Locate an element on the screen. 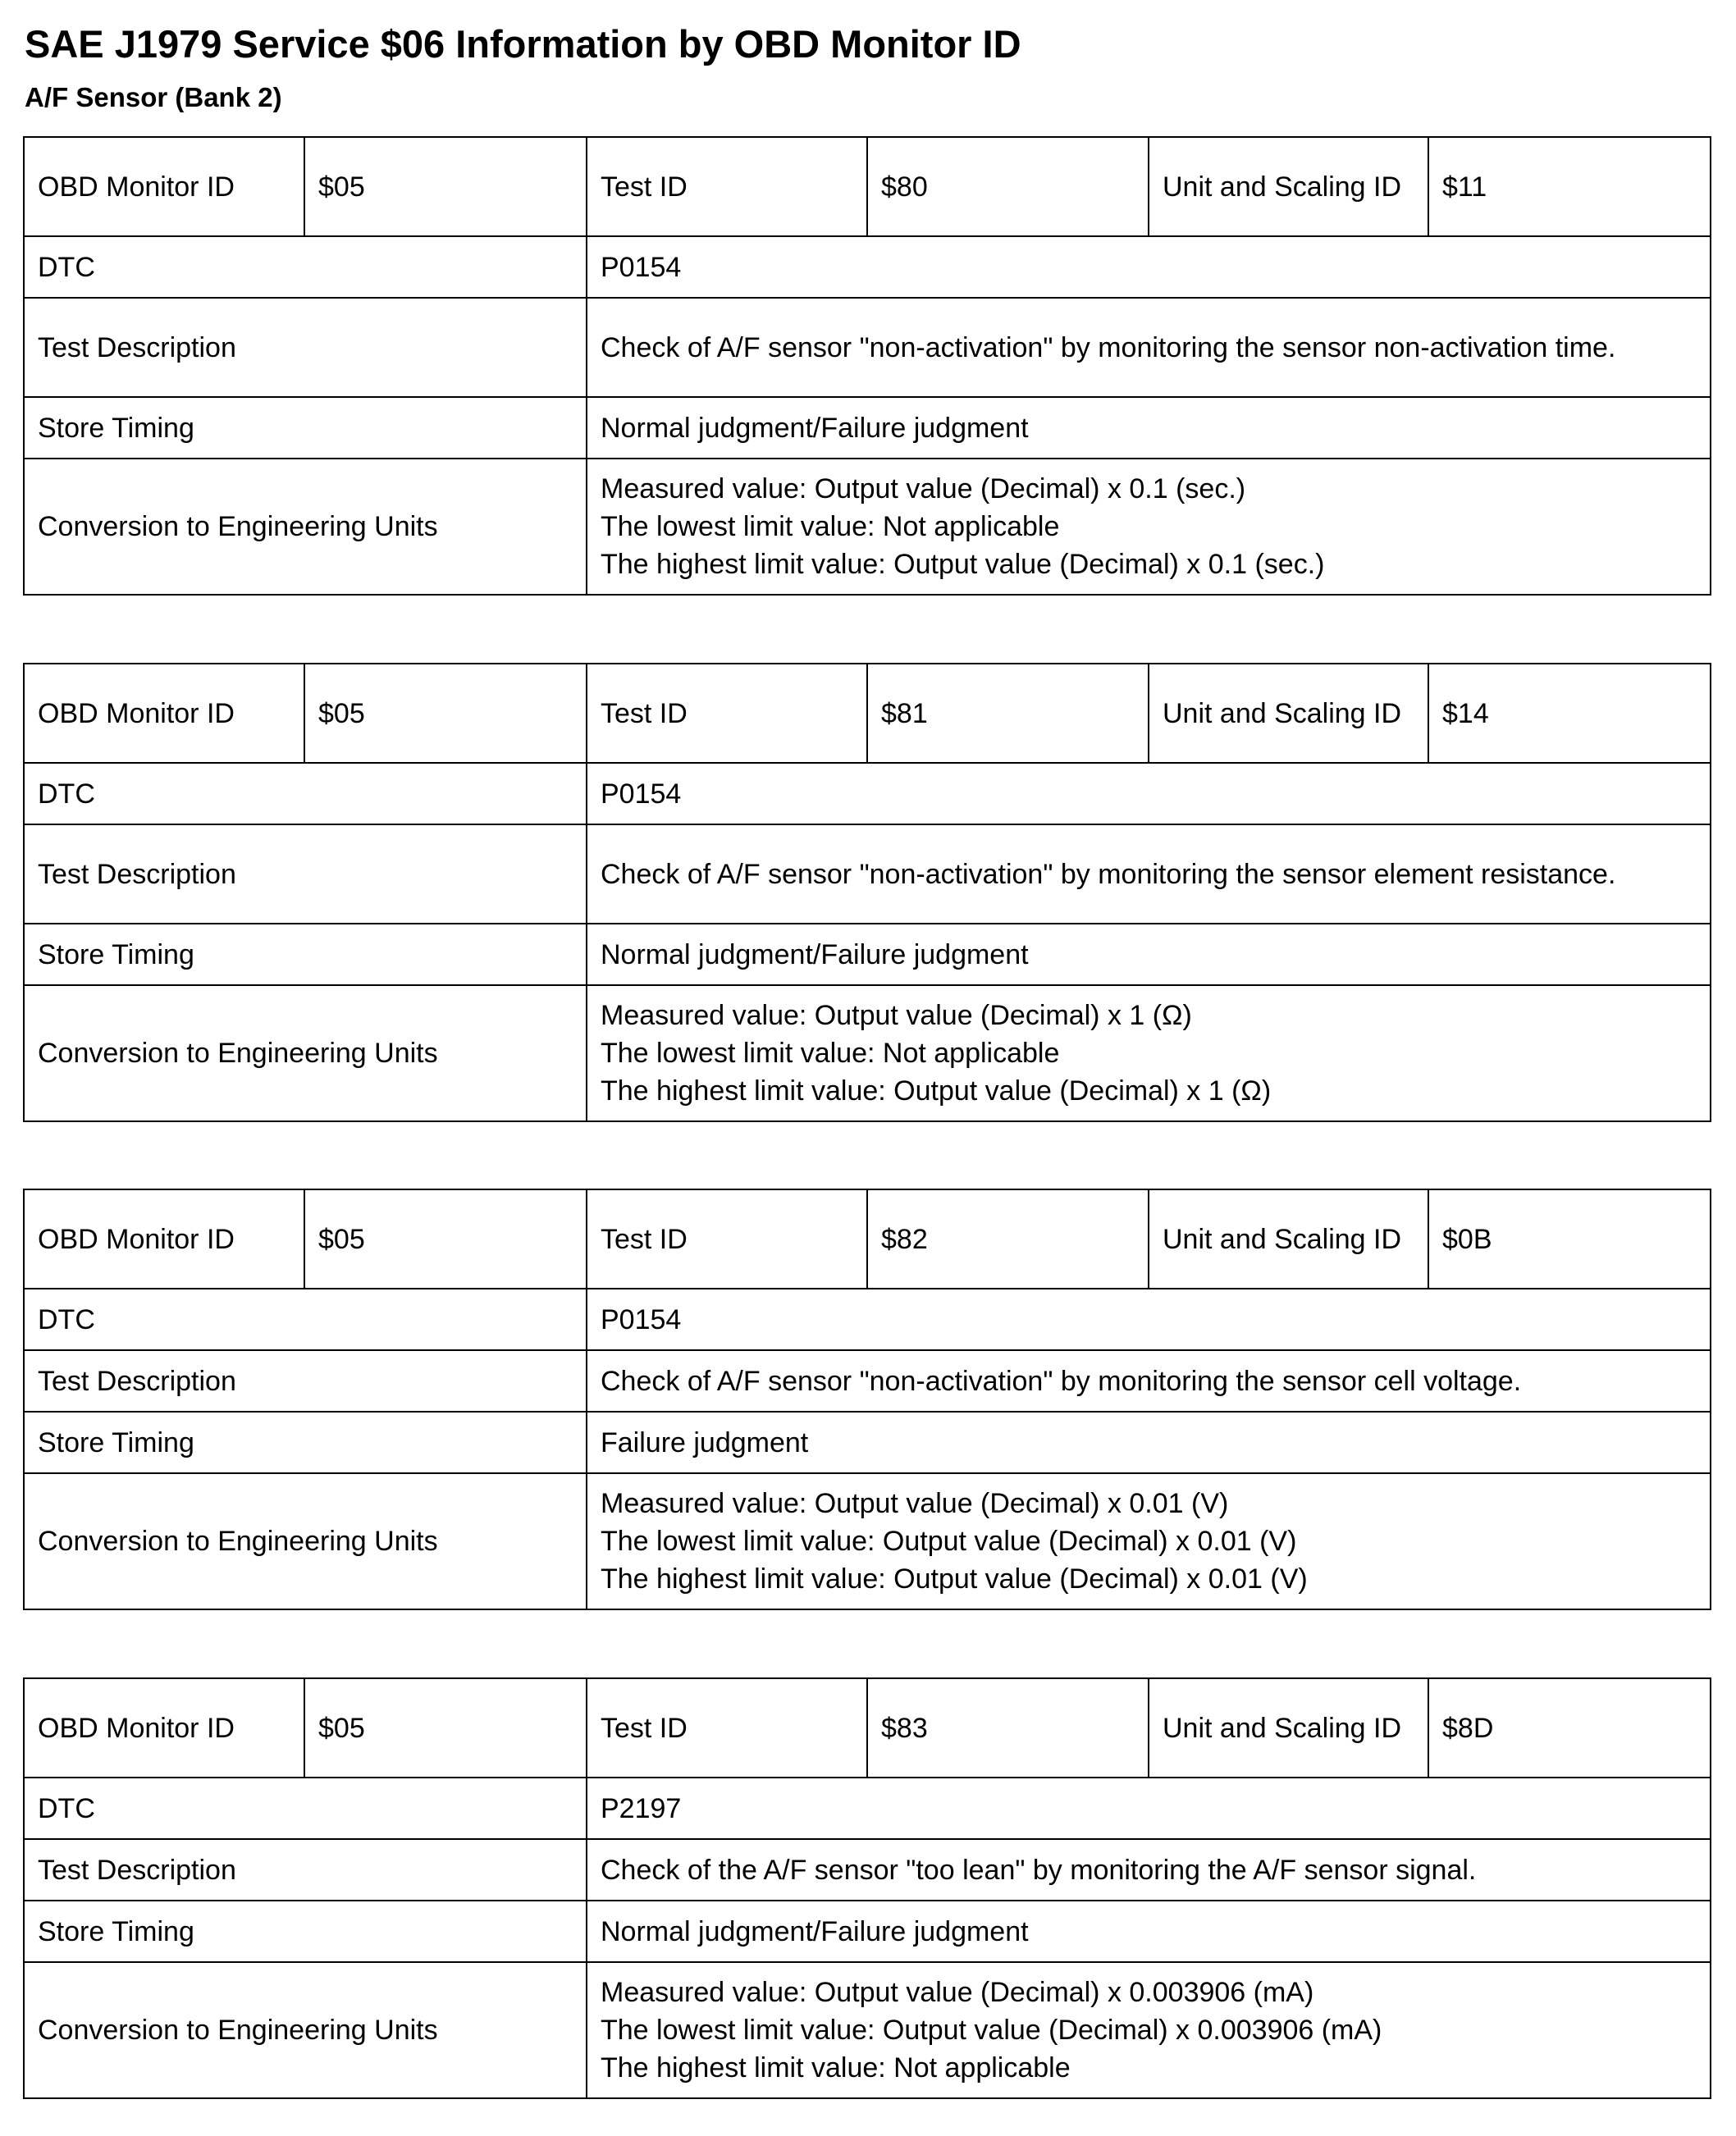 The height and width of the screenshot is (2136, 1736). store-timing-value: Failure judgment is located at coordinates (1148, 1442).